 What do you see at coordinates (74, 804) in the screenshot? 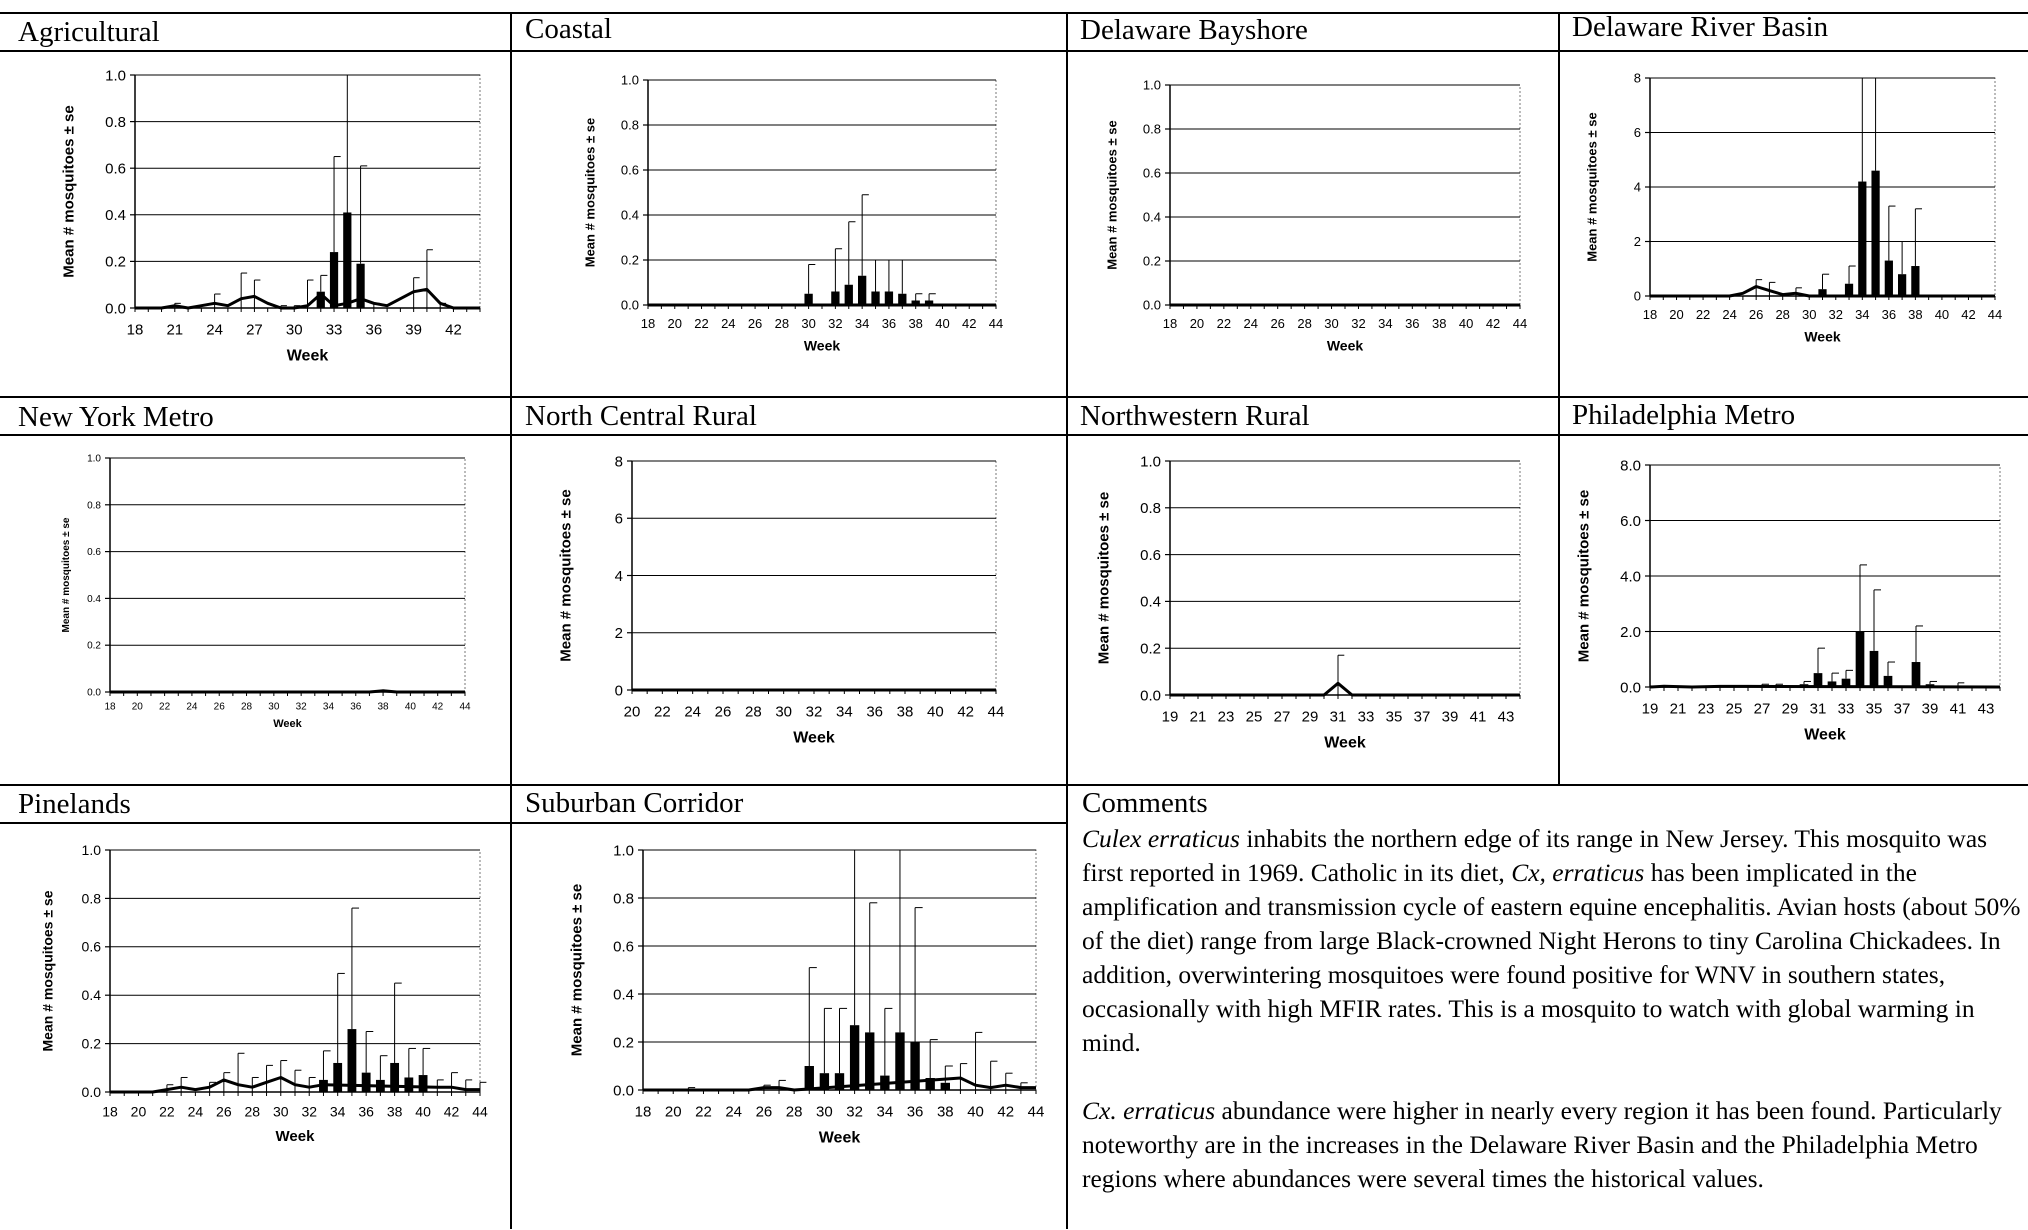
I see `panel-title-pinelands: Pinelands` at bounding box center [74, 804].